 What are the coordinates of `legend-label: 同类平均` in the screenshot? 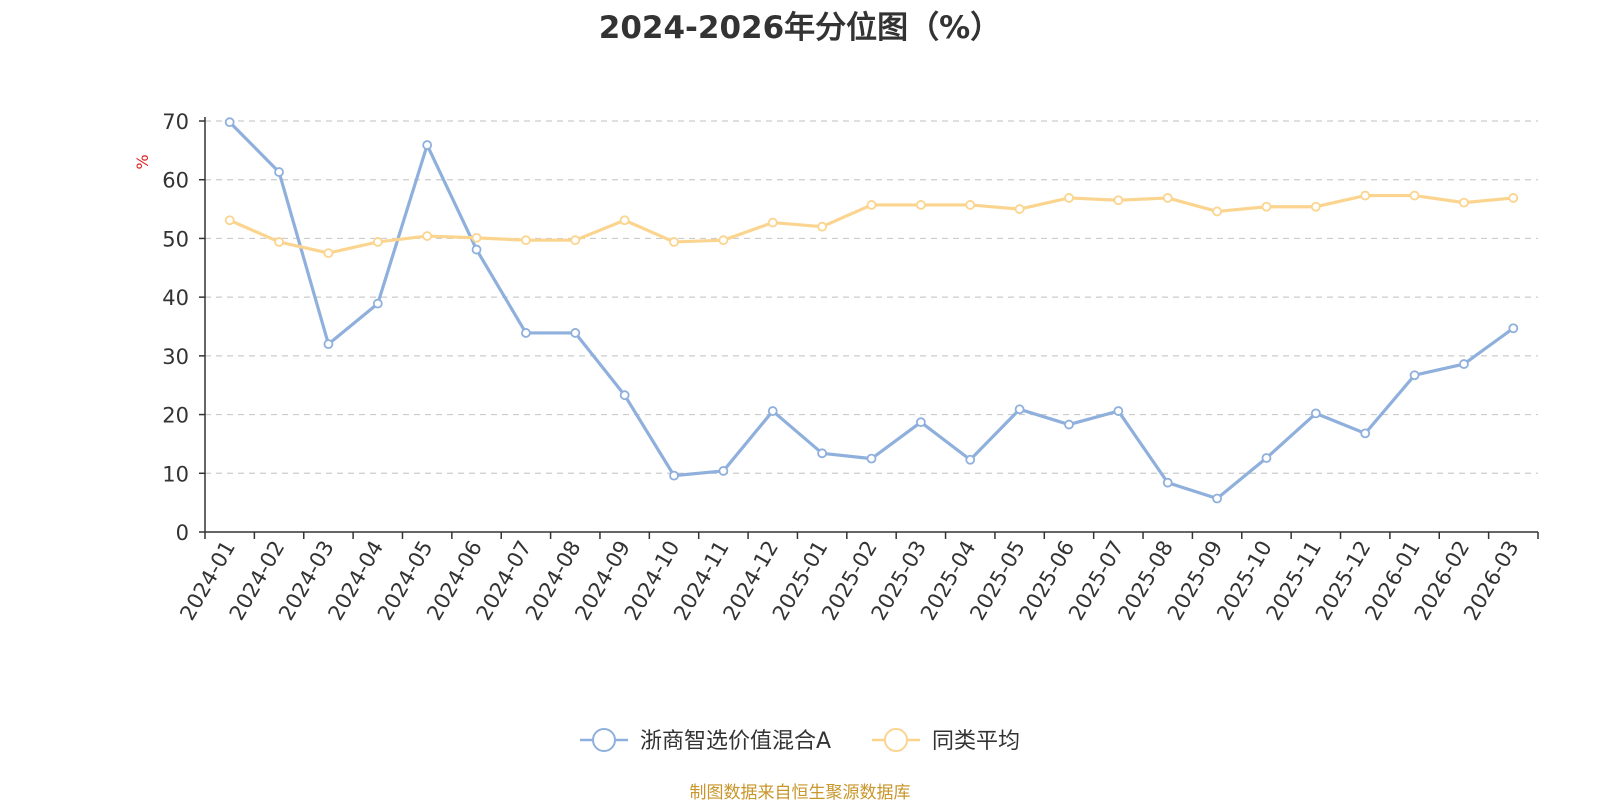 It's located at (976, 741).